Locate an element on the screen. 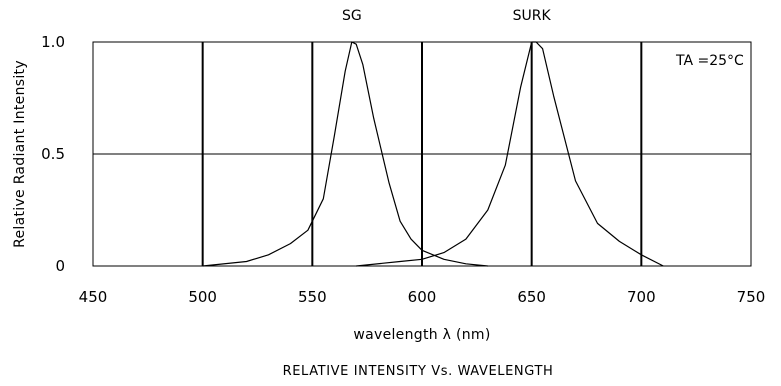 The height and width of the screenshot is (386, 781). series-label-sg: SG is located at coordinates (352, 16).